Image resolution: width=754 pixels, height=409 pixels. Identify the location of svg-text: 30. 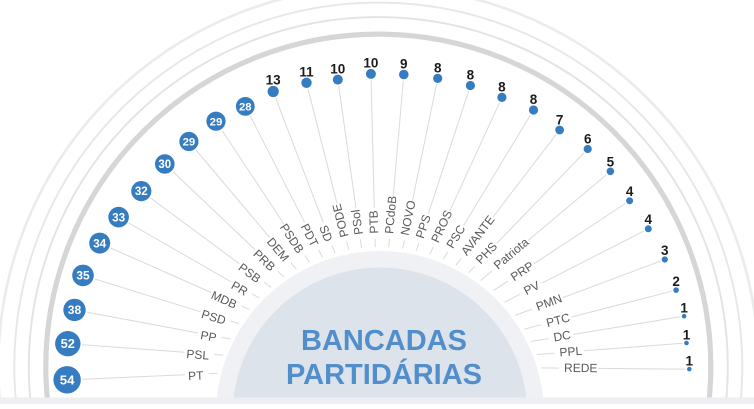
(164, 165).